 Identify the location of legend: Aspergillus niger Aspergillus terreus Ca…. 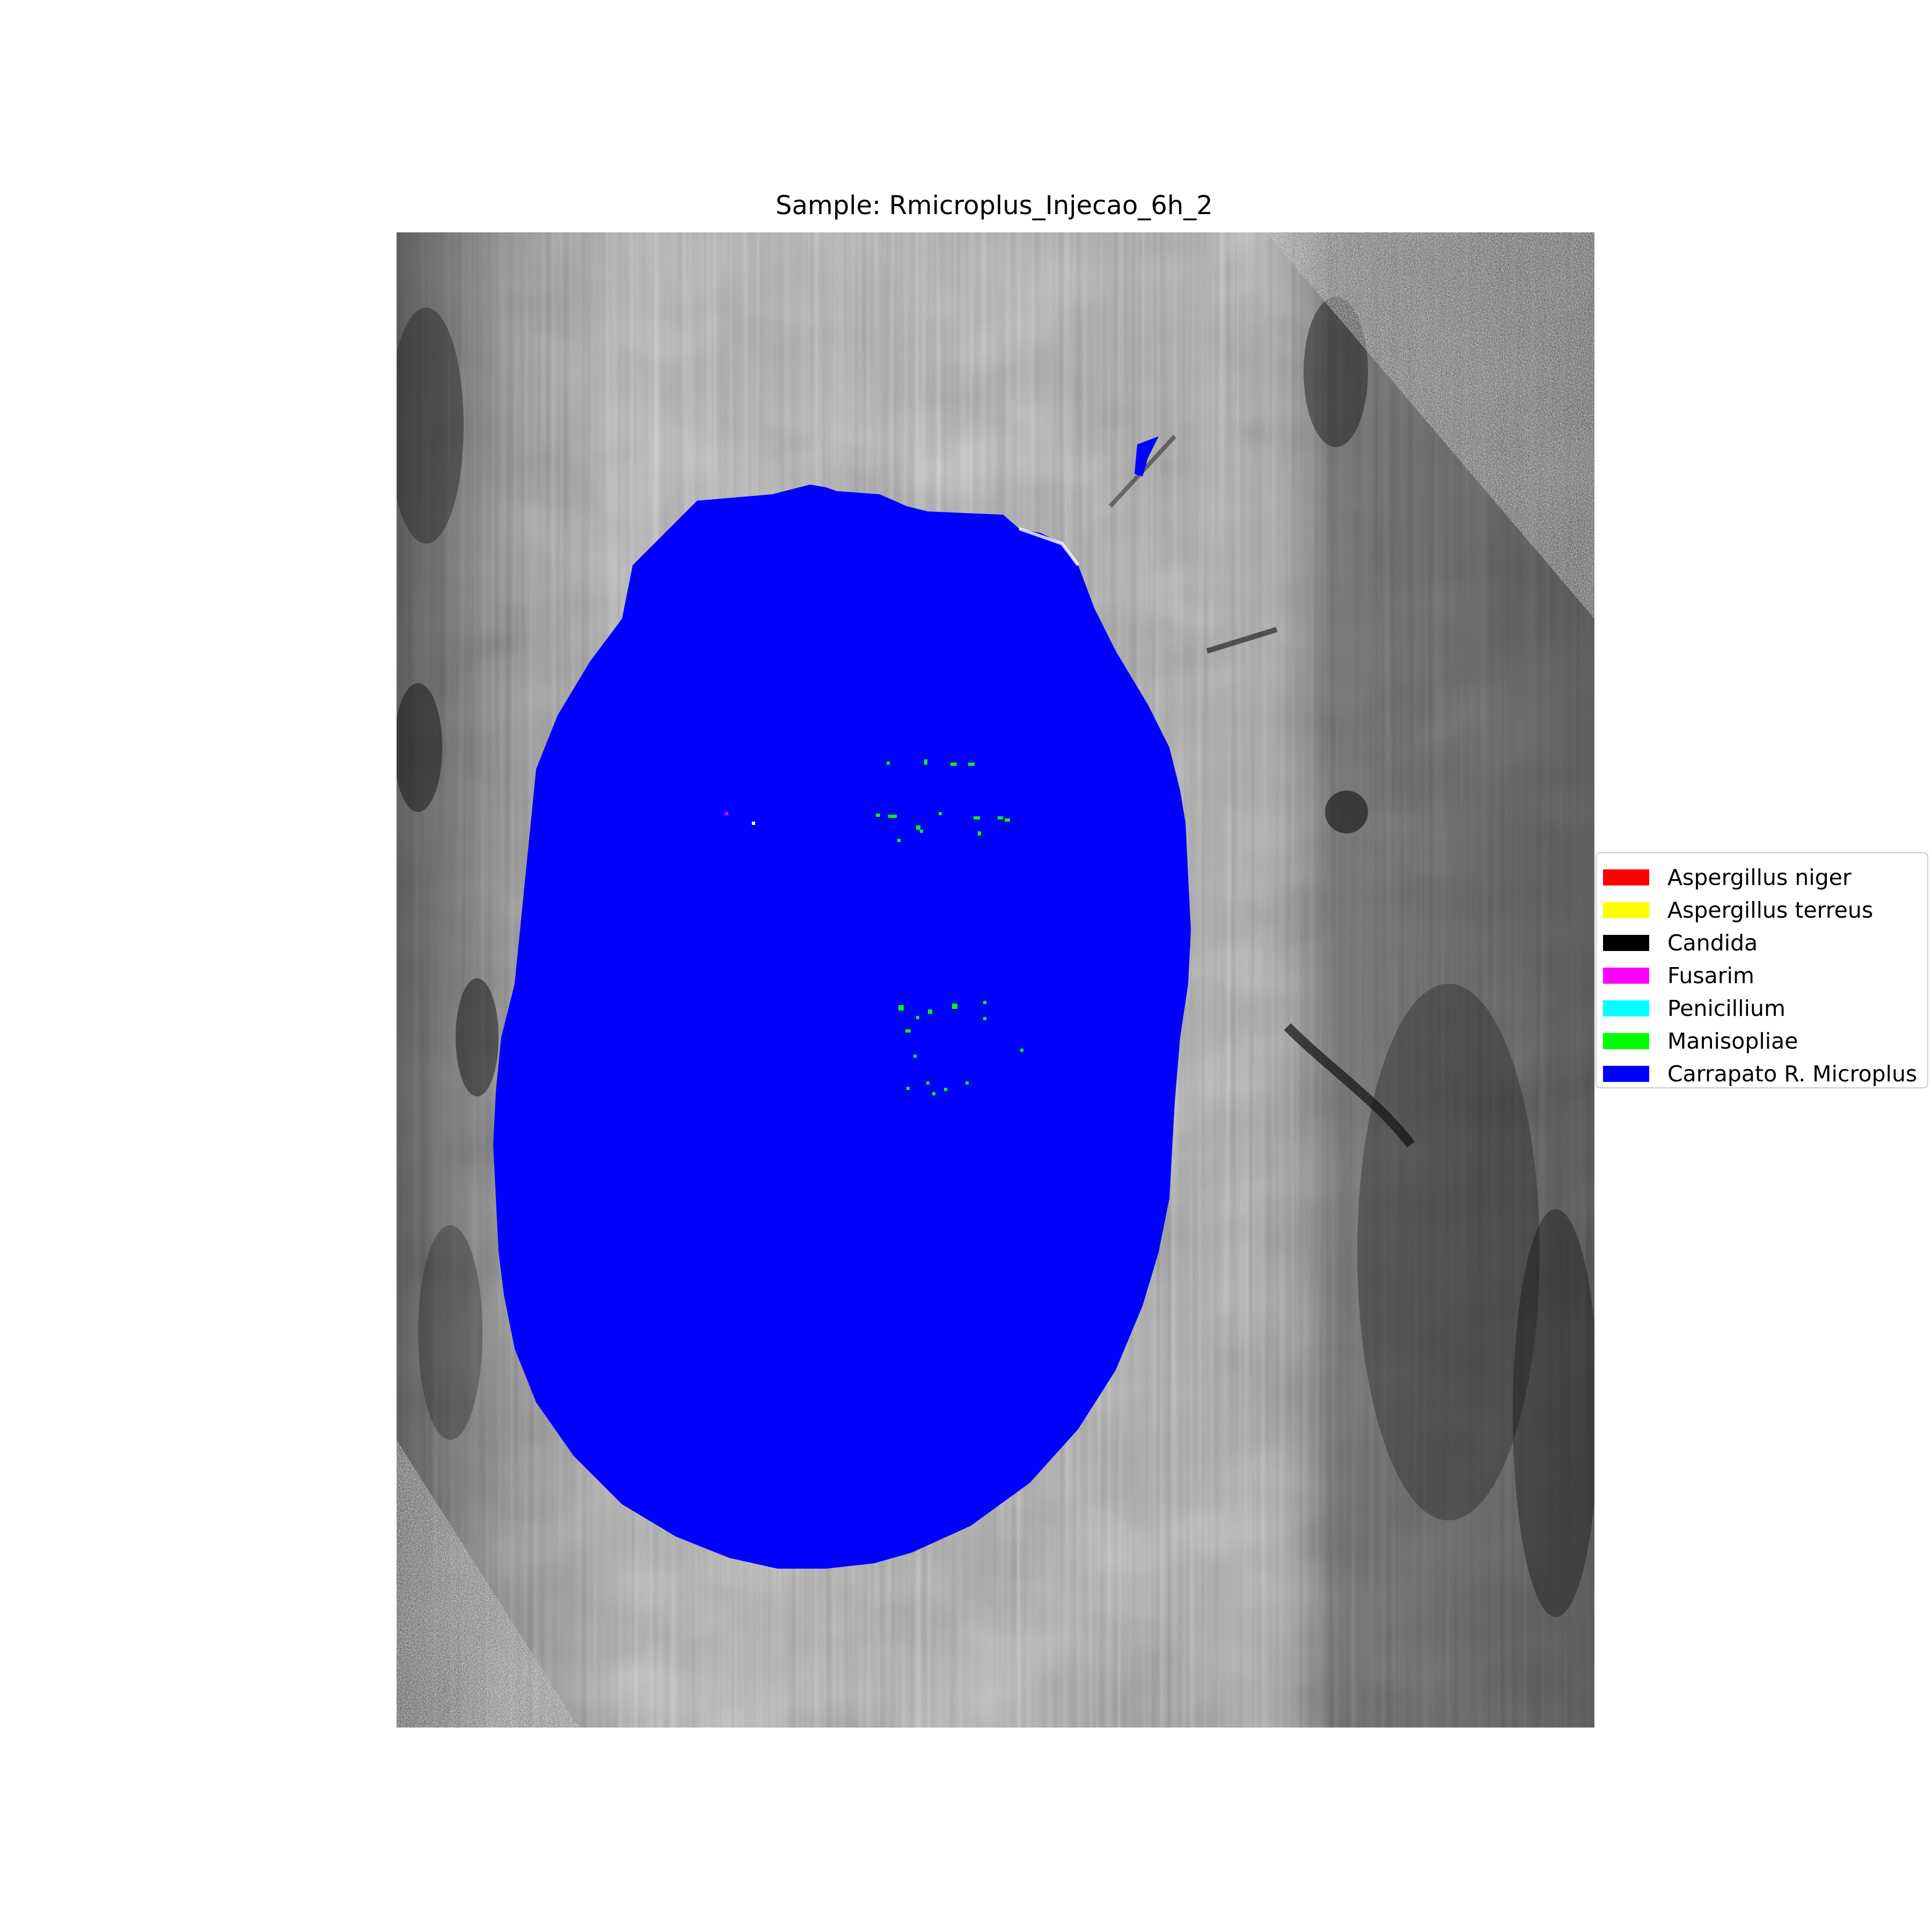
(1762, 970).